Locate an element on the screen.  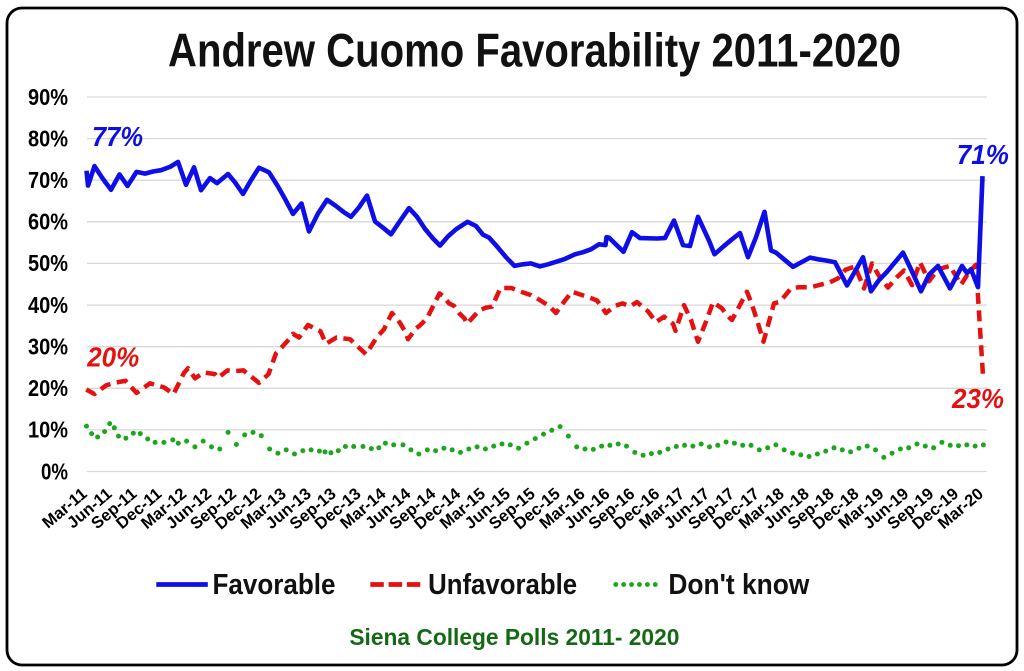
svg-text: 80% is located at coordinates (48, 138).